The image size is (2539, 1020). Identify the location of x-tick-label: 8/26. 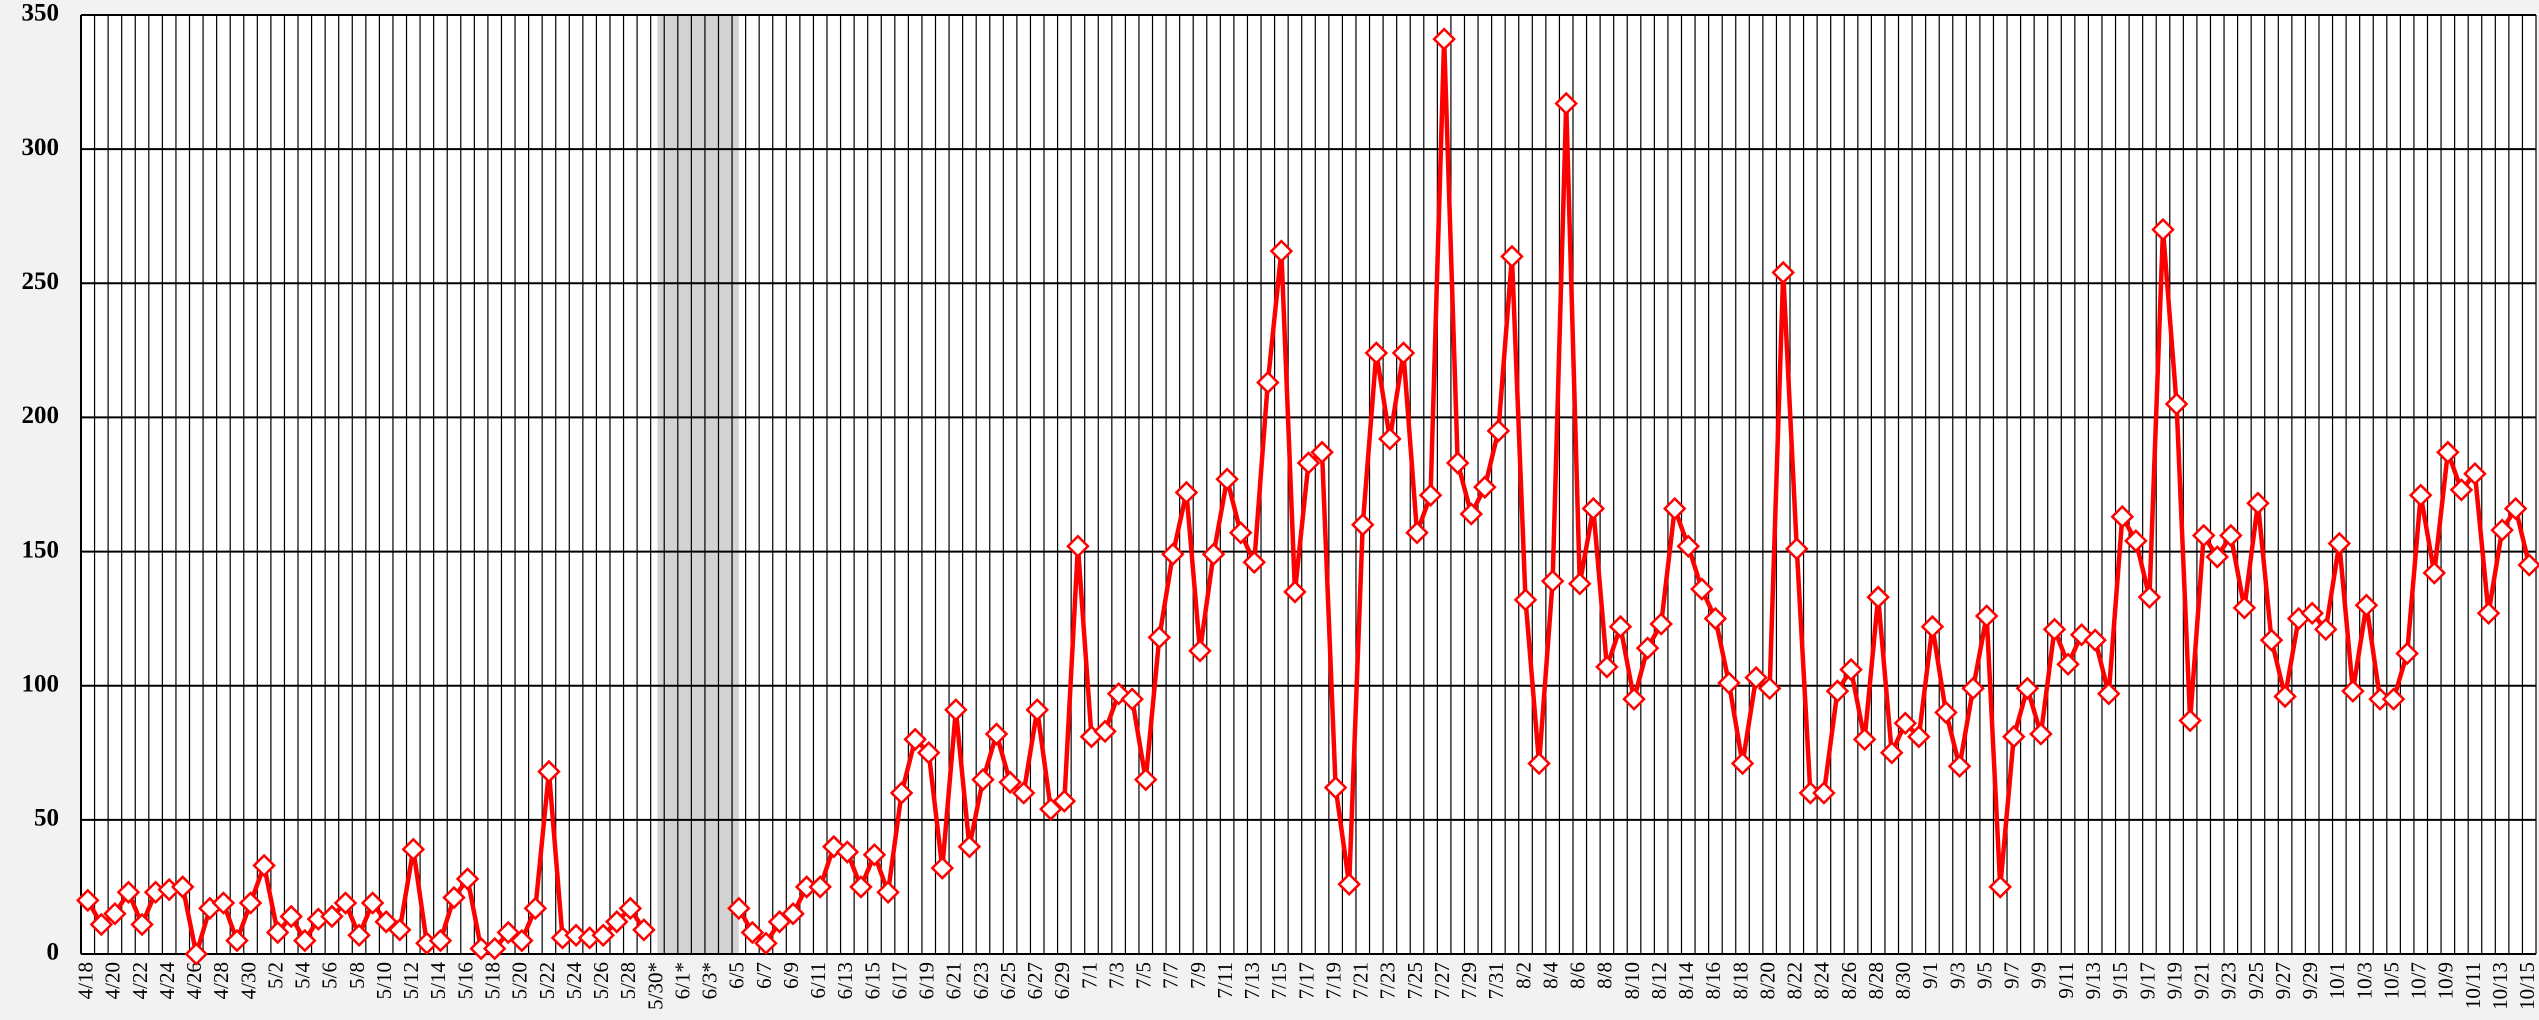
(1849, 980).